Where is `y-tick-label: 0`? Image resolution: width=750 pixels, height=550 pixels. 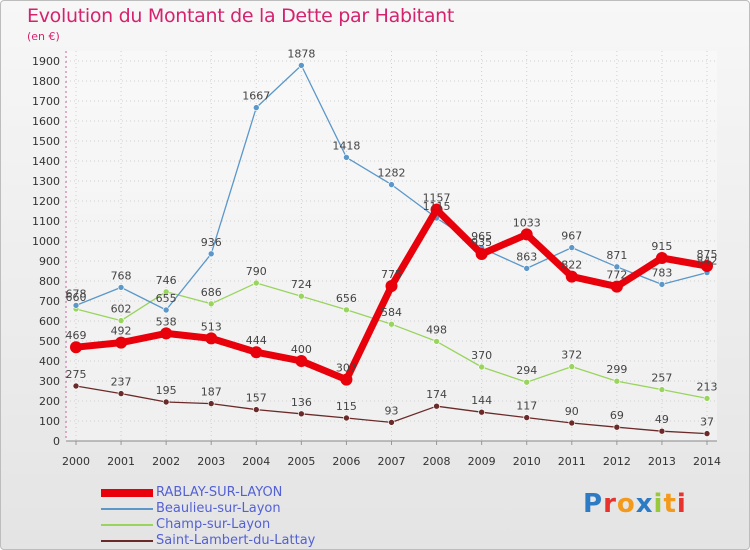 y-tick-label: 0 is located at coordinates (56, 441).